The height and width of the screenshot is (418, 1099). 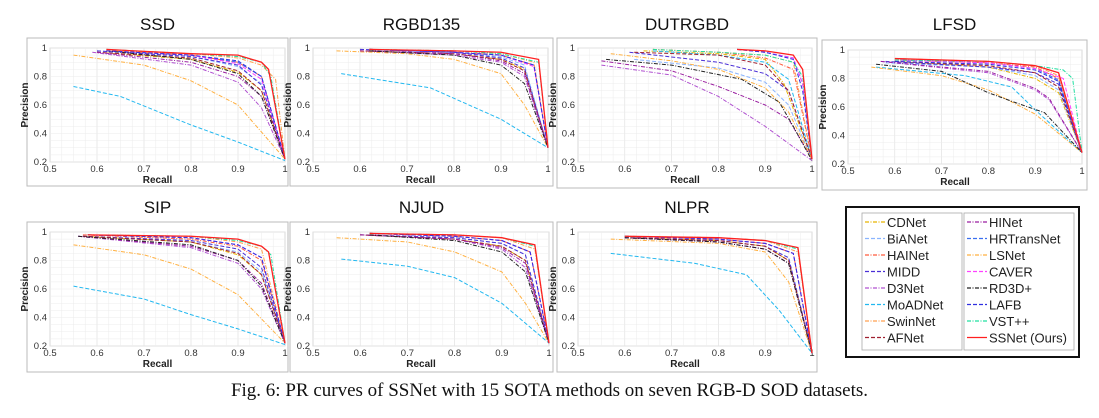 I want to click on pr-curve-cdnet, so click(x=988, y=106).